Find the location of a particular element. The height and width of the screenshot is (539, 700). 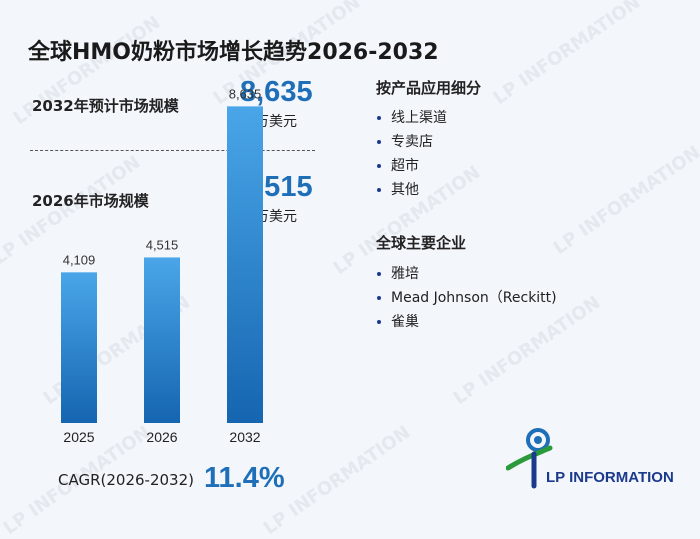

bar-2032 is located at coordinates (245, 264).